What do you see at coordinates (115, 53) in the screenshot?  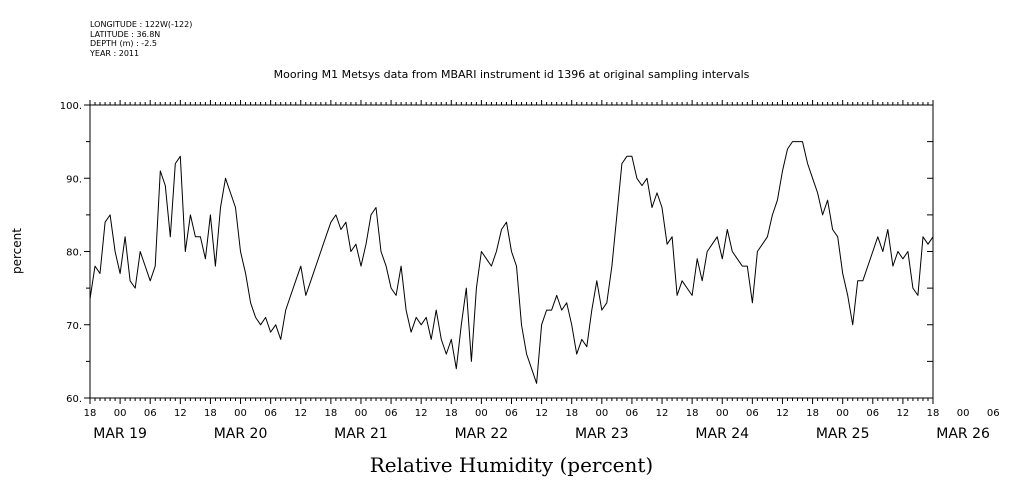 I see `year-text: YEAR : 2011` at bounding box center [115, 53].